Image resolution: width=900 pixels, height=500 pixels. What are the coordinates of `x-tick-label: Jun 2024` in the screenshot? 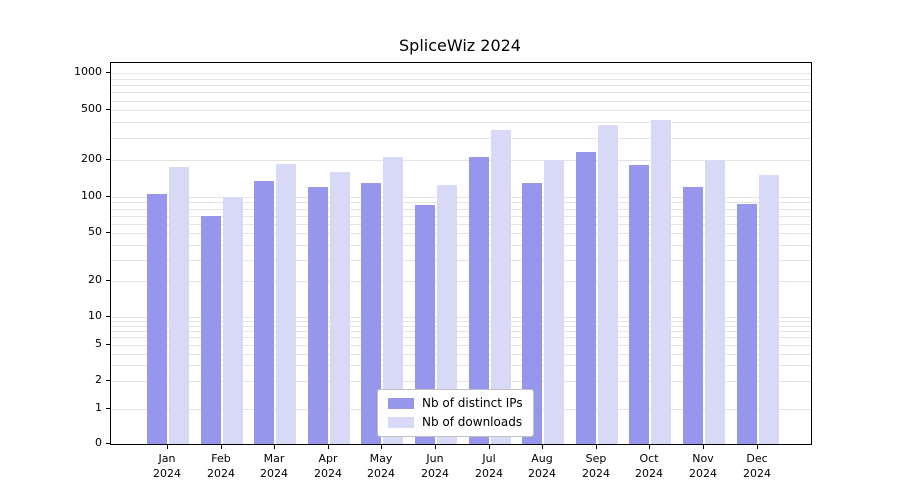 It's located at (435, 466).